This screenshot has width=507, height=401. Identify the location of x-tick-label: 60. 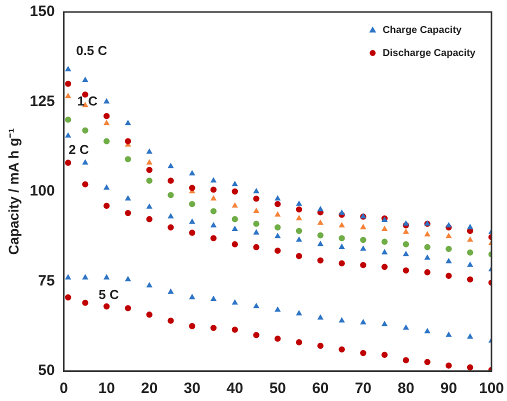
(320, 389).